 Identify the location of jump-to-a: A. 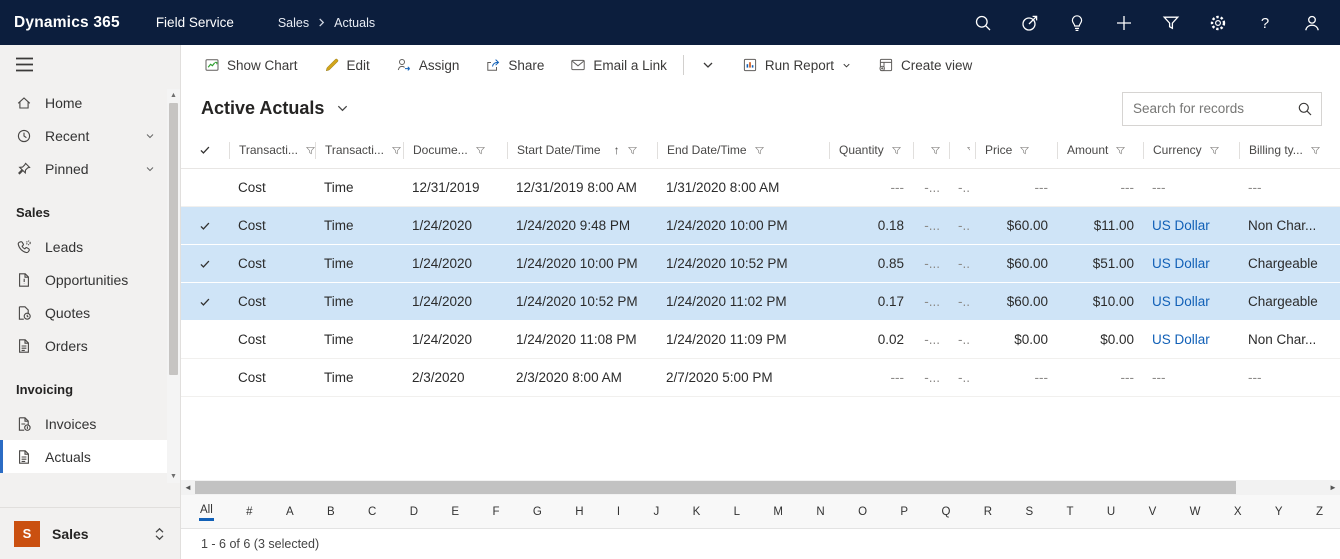
(289, 511).